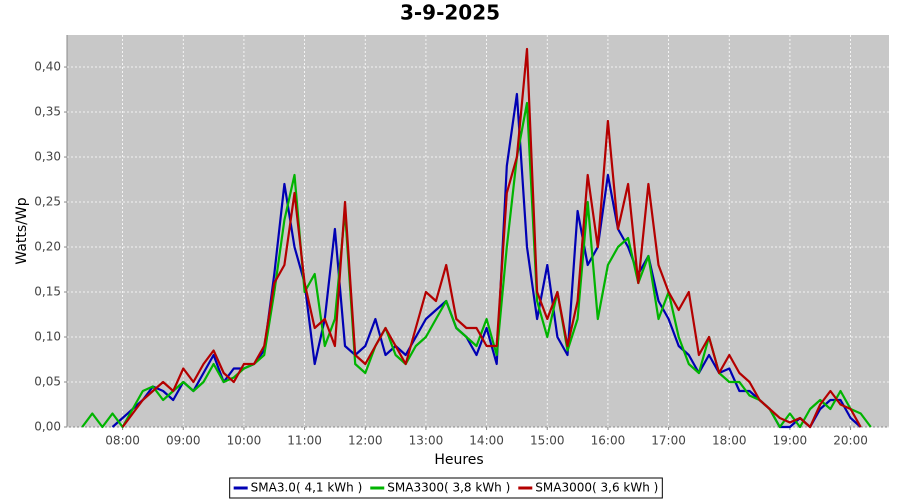 The width and height of the screenshot is (900, 500). Describe the element at coordinates (426, 441) in the screenshot. I see `x-tick-label: 13:00` at that location.